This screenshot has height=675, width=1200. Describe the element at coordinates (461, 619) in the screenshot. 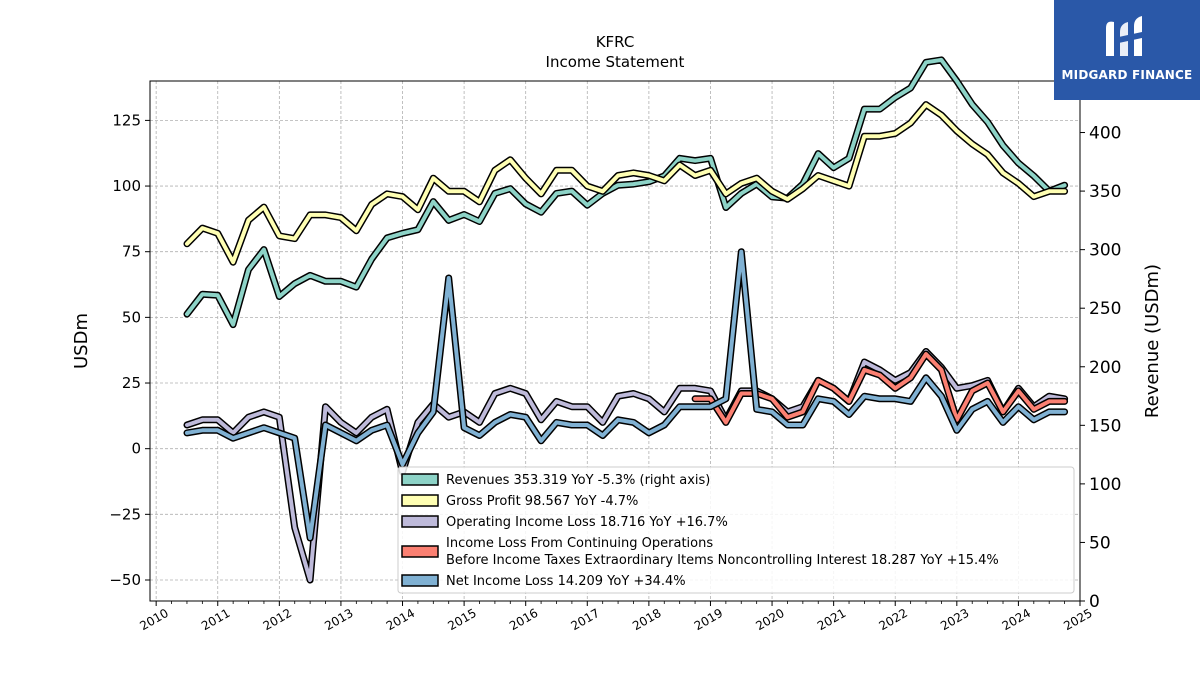

I see `x-tick-label: 2015` at that location.